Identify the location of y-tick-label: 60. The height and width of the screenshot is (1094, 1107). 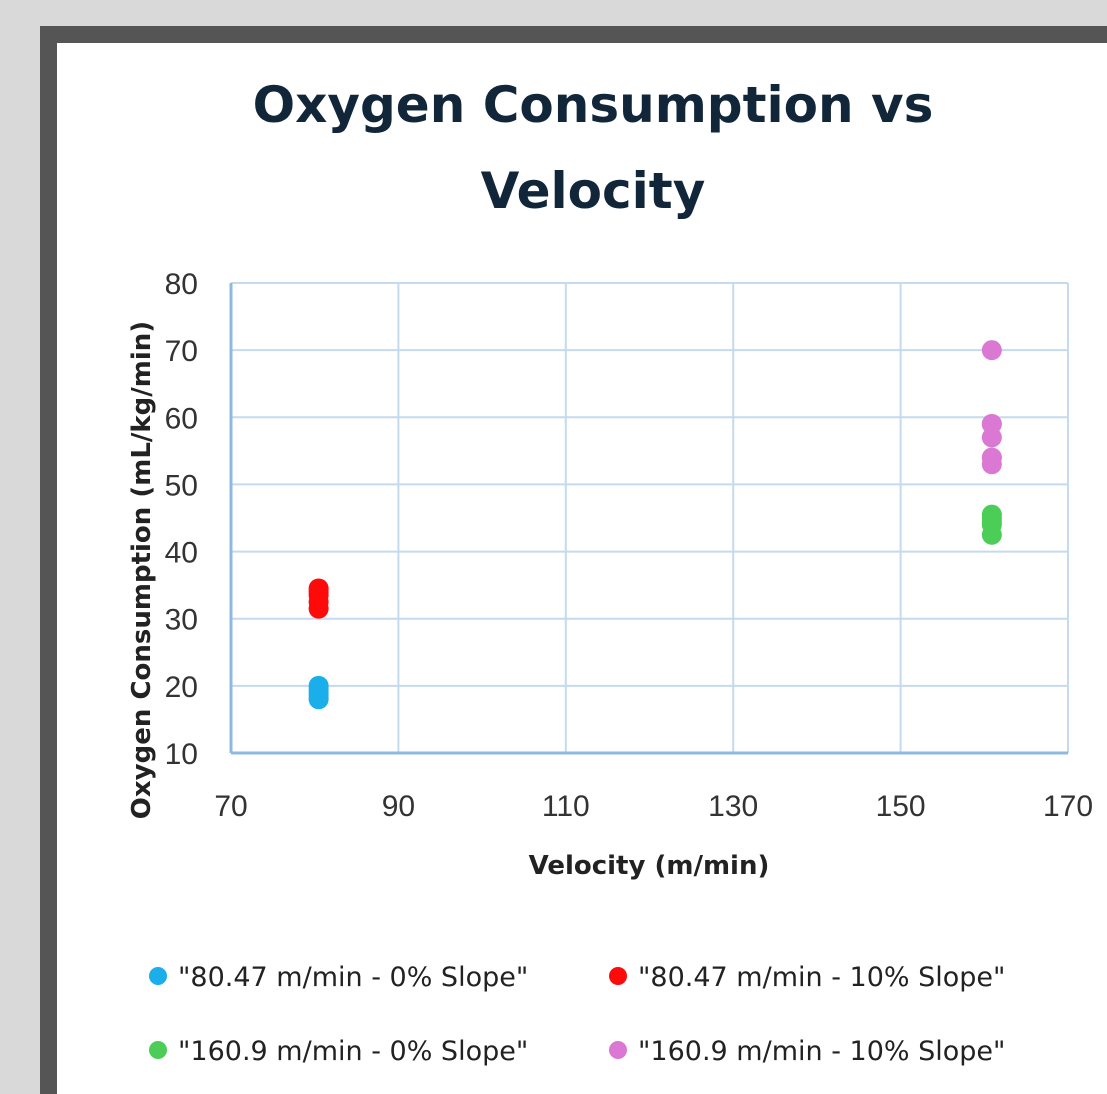
(181, 418).